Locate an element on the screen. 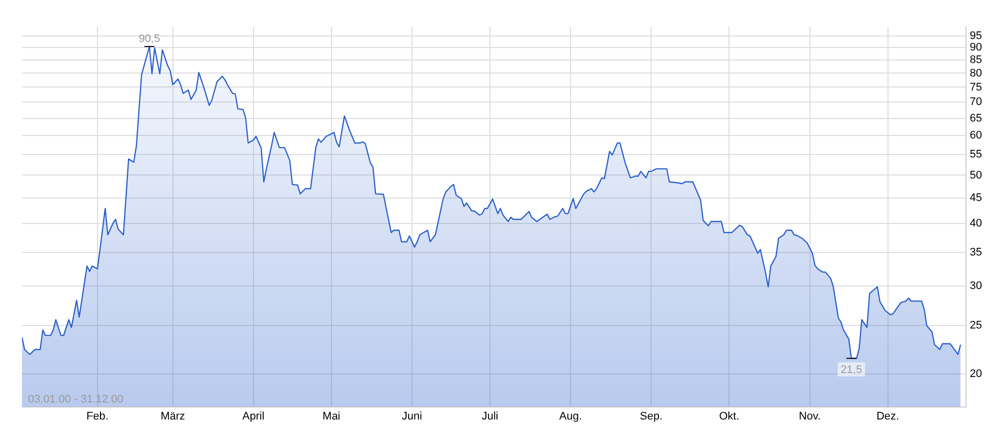 This screenshot has width=1000, height=434. y-tick-label: 60 is located at coordinates (976, 136).